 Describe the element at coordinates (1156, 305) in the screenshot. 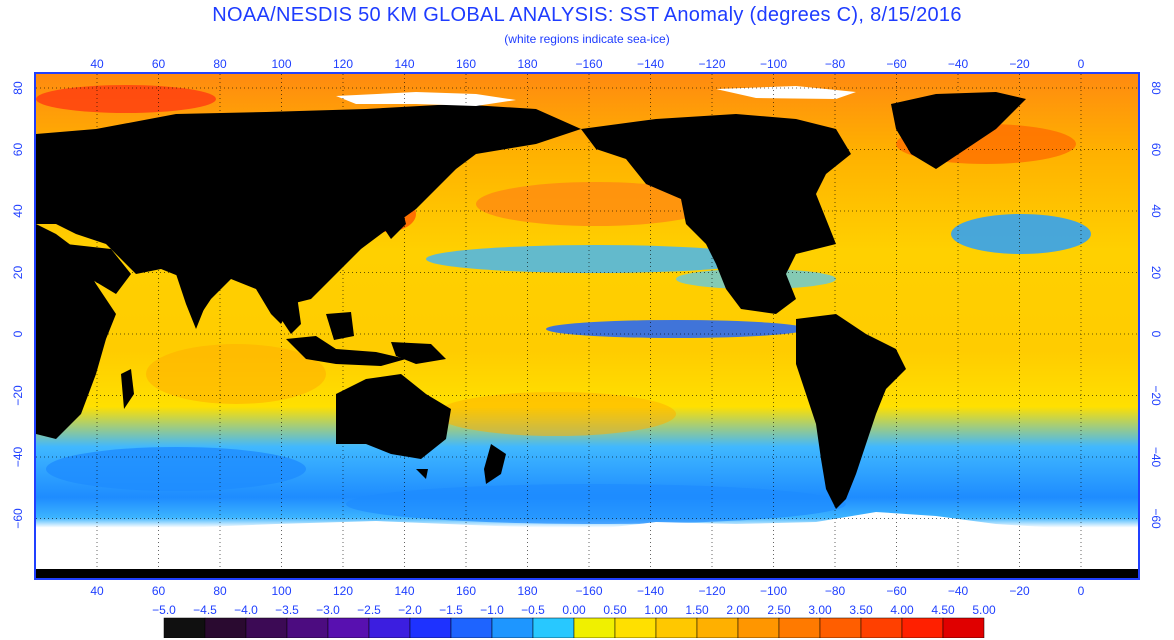

I see `latitude-labels-right: 80 60 40 20 0 −20 −40 −60` at that location.